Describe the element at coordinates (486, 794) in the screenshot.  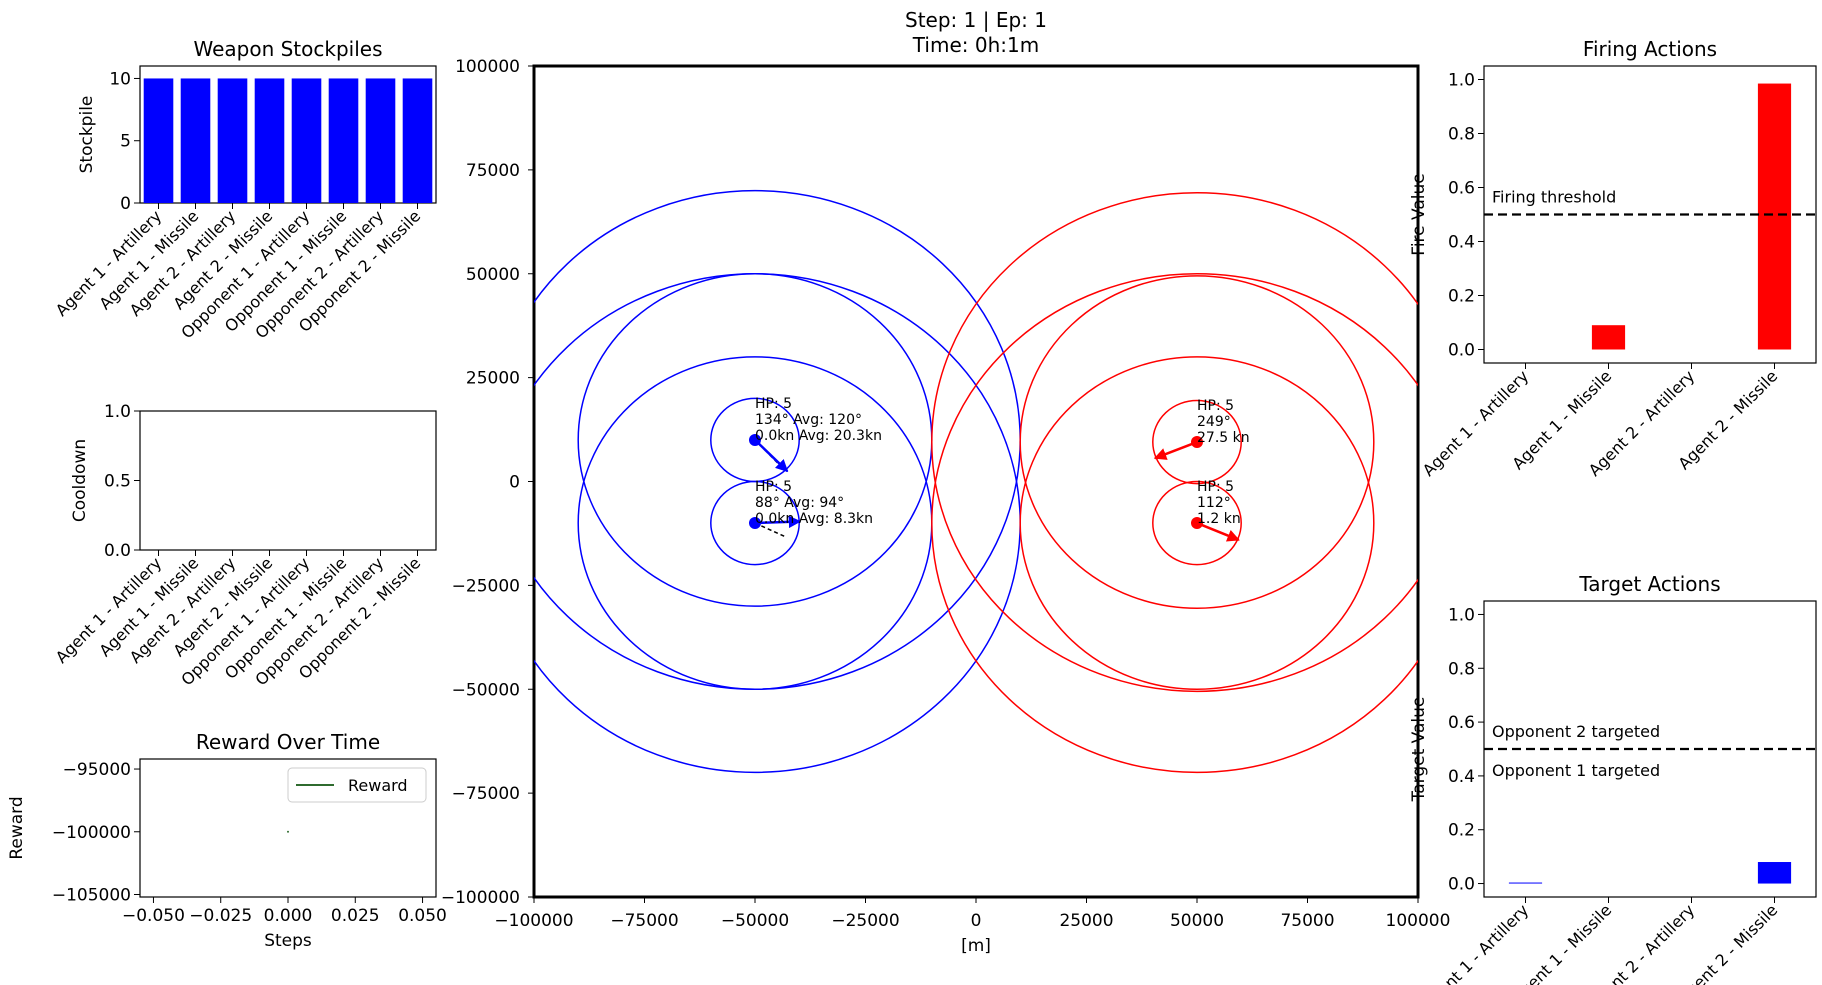
I see `y-tick-label: −75000` at that location.